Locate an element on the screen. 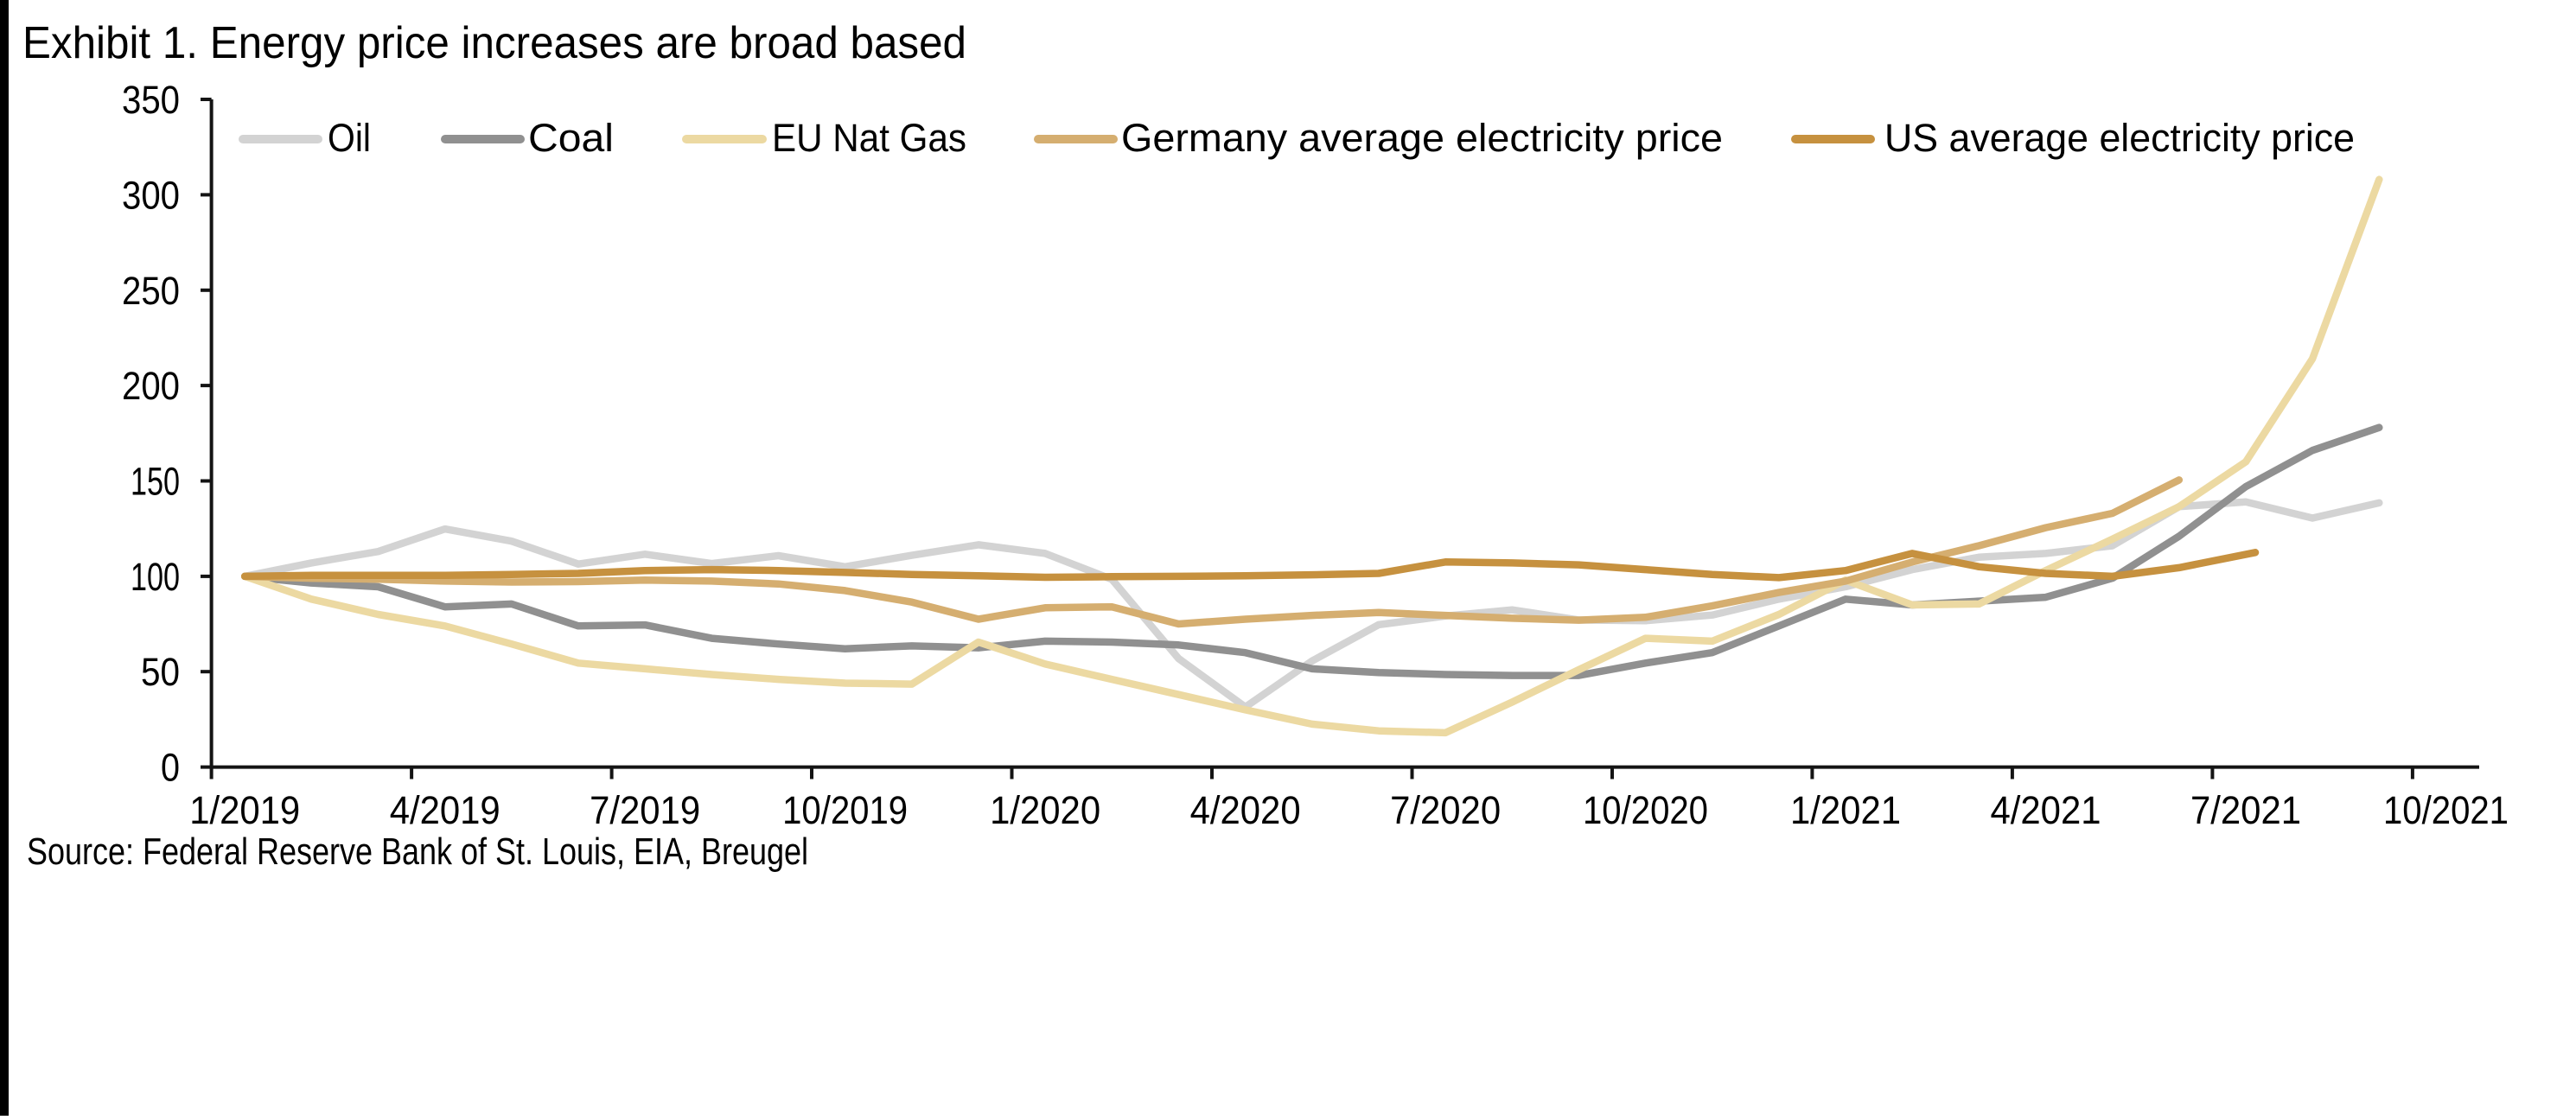 Image resolution: width=2576 pixels, height=1120 pixels. svg-text: Coal is located at coordinates (571, 138).